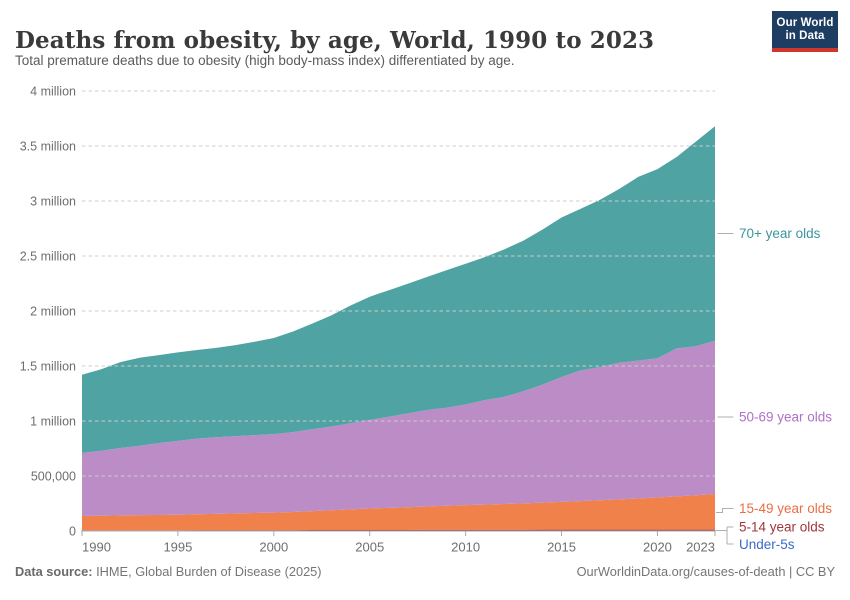 This screenshot has width=850, height=600. Describe the element at coordinates (657, 547) in the screenshot. I see `x-tick-label: 2020` at that location.